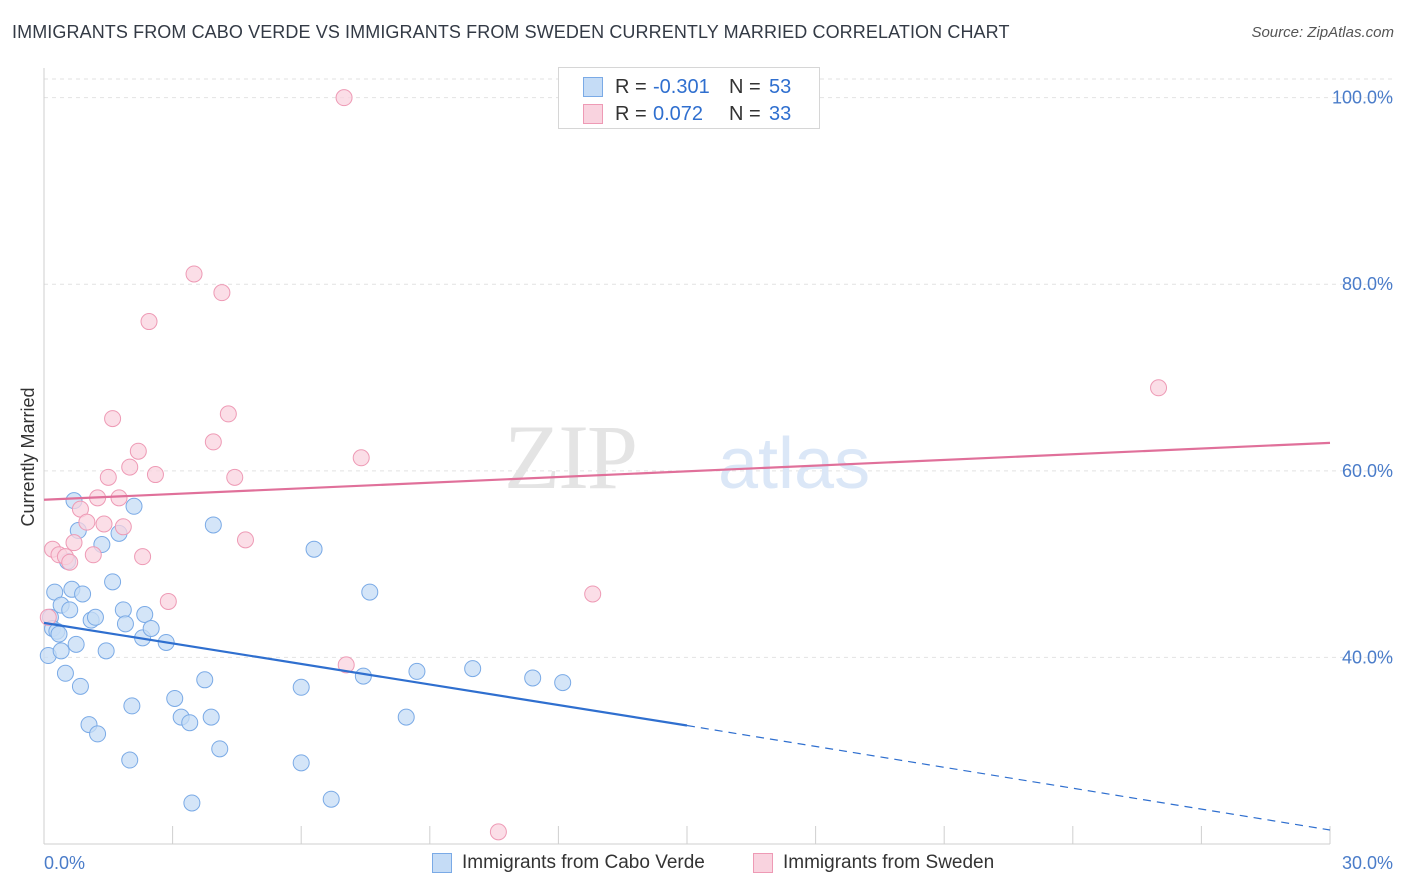 The width and height of the screenshot is (1406, 892). Describe the element at coordinates (780, 86) in the screenshot. I see `legend-n-value: 53` at that location.